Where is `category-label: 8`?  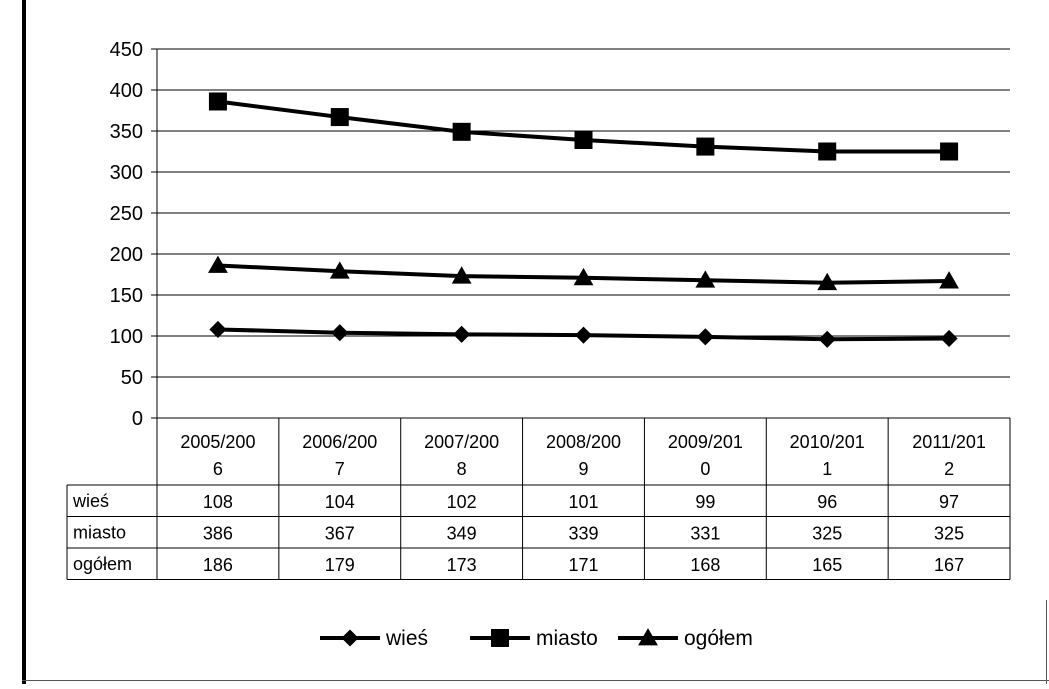
category-label: 8 is located at coordinates (462, 469).